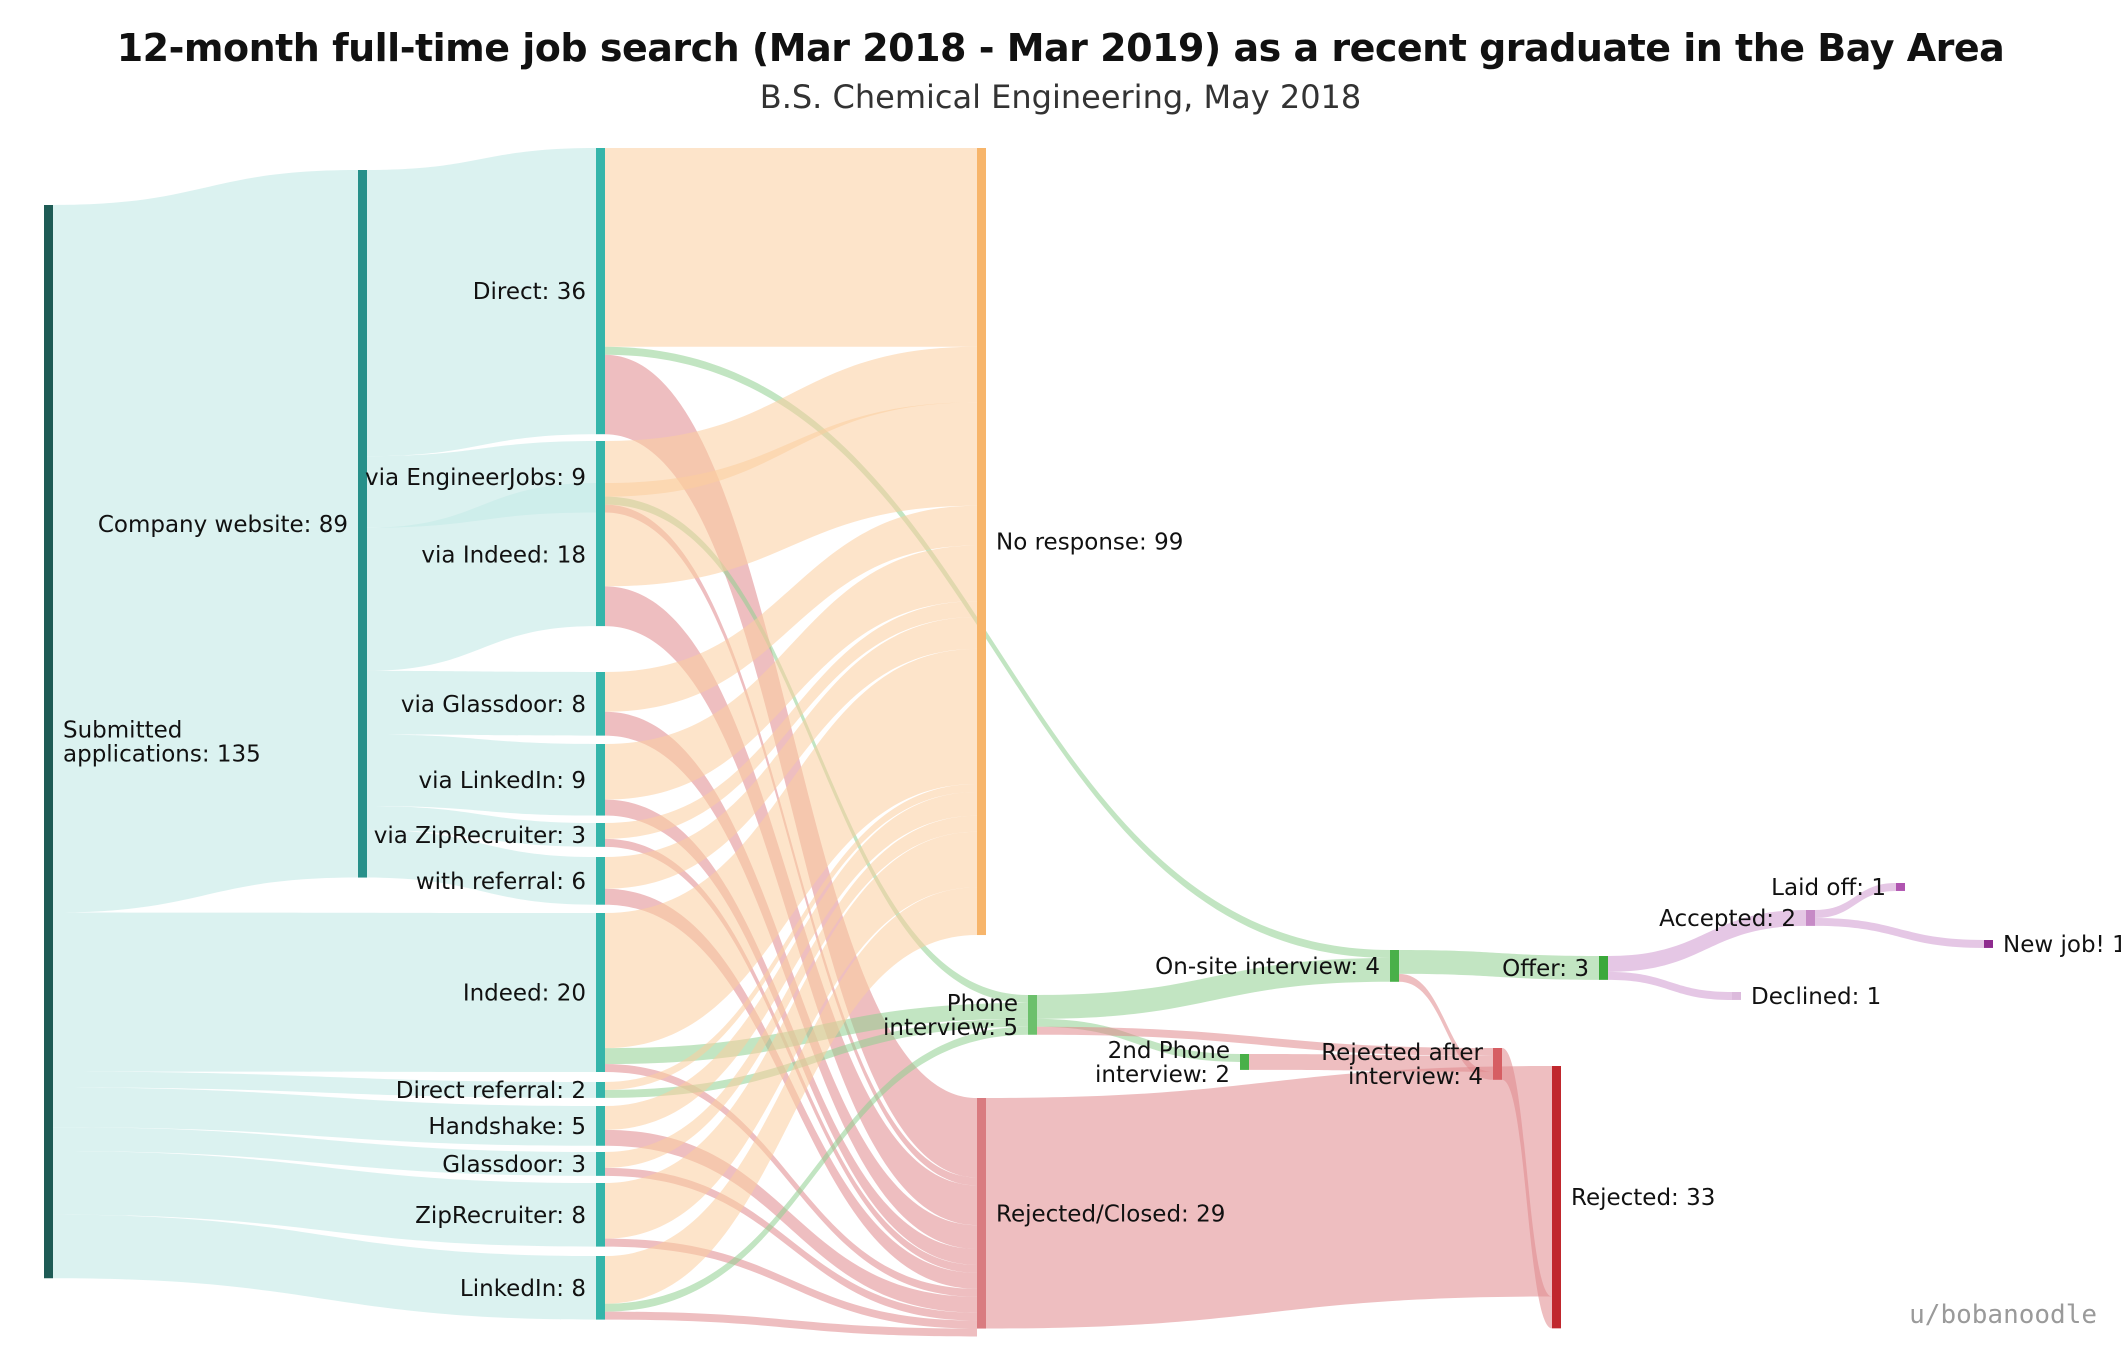 This screenshot has width=2121, height=1352. What do you see at coordinates (600, 1126) in the screenshot?
I see `node-hand` at bounding box center [600, 1126].